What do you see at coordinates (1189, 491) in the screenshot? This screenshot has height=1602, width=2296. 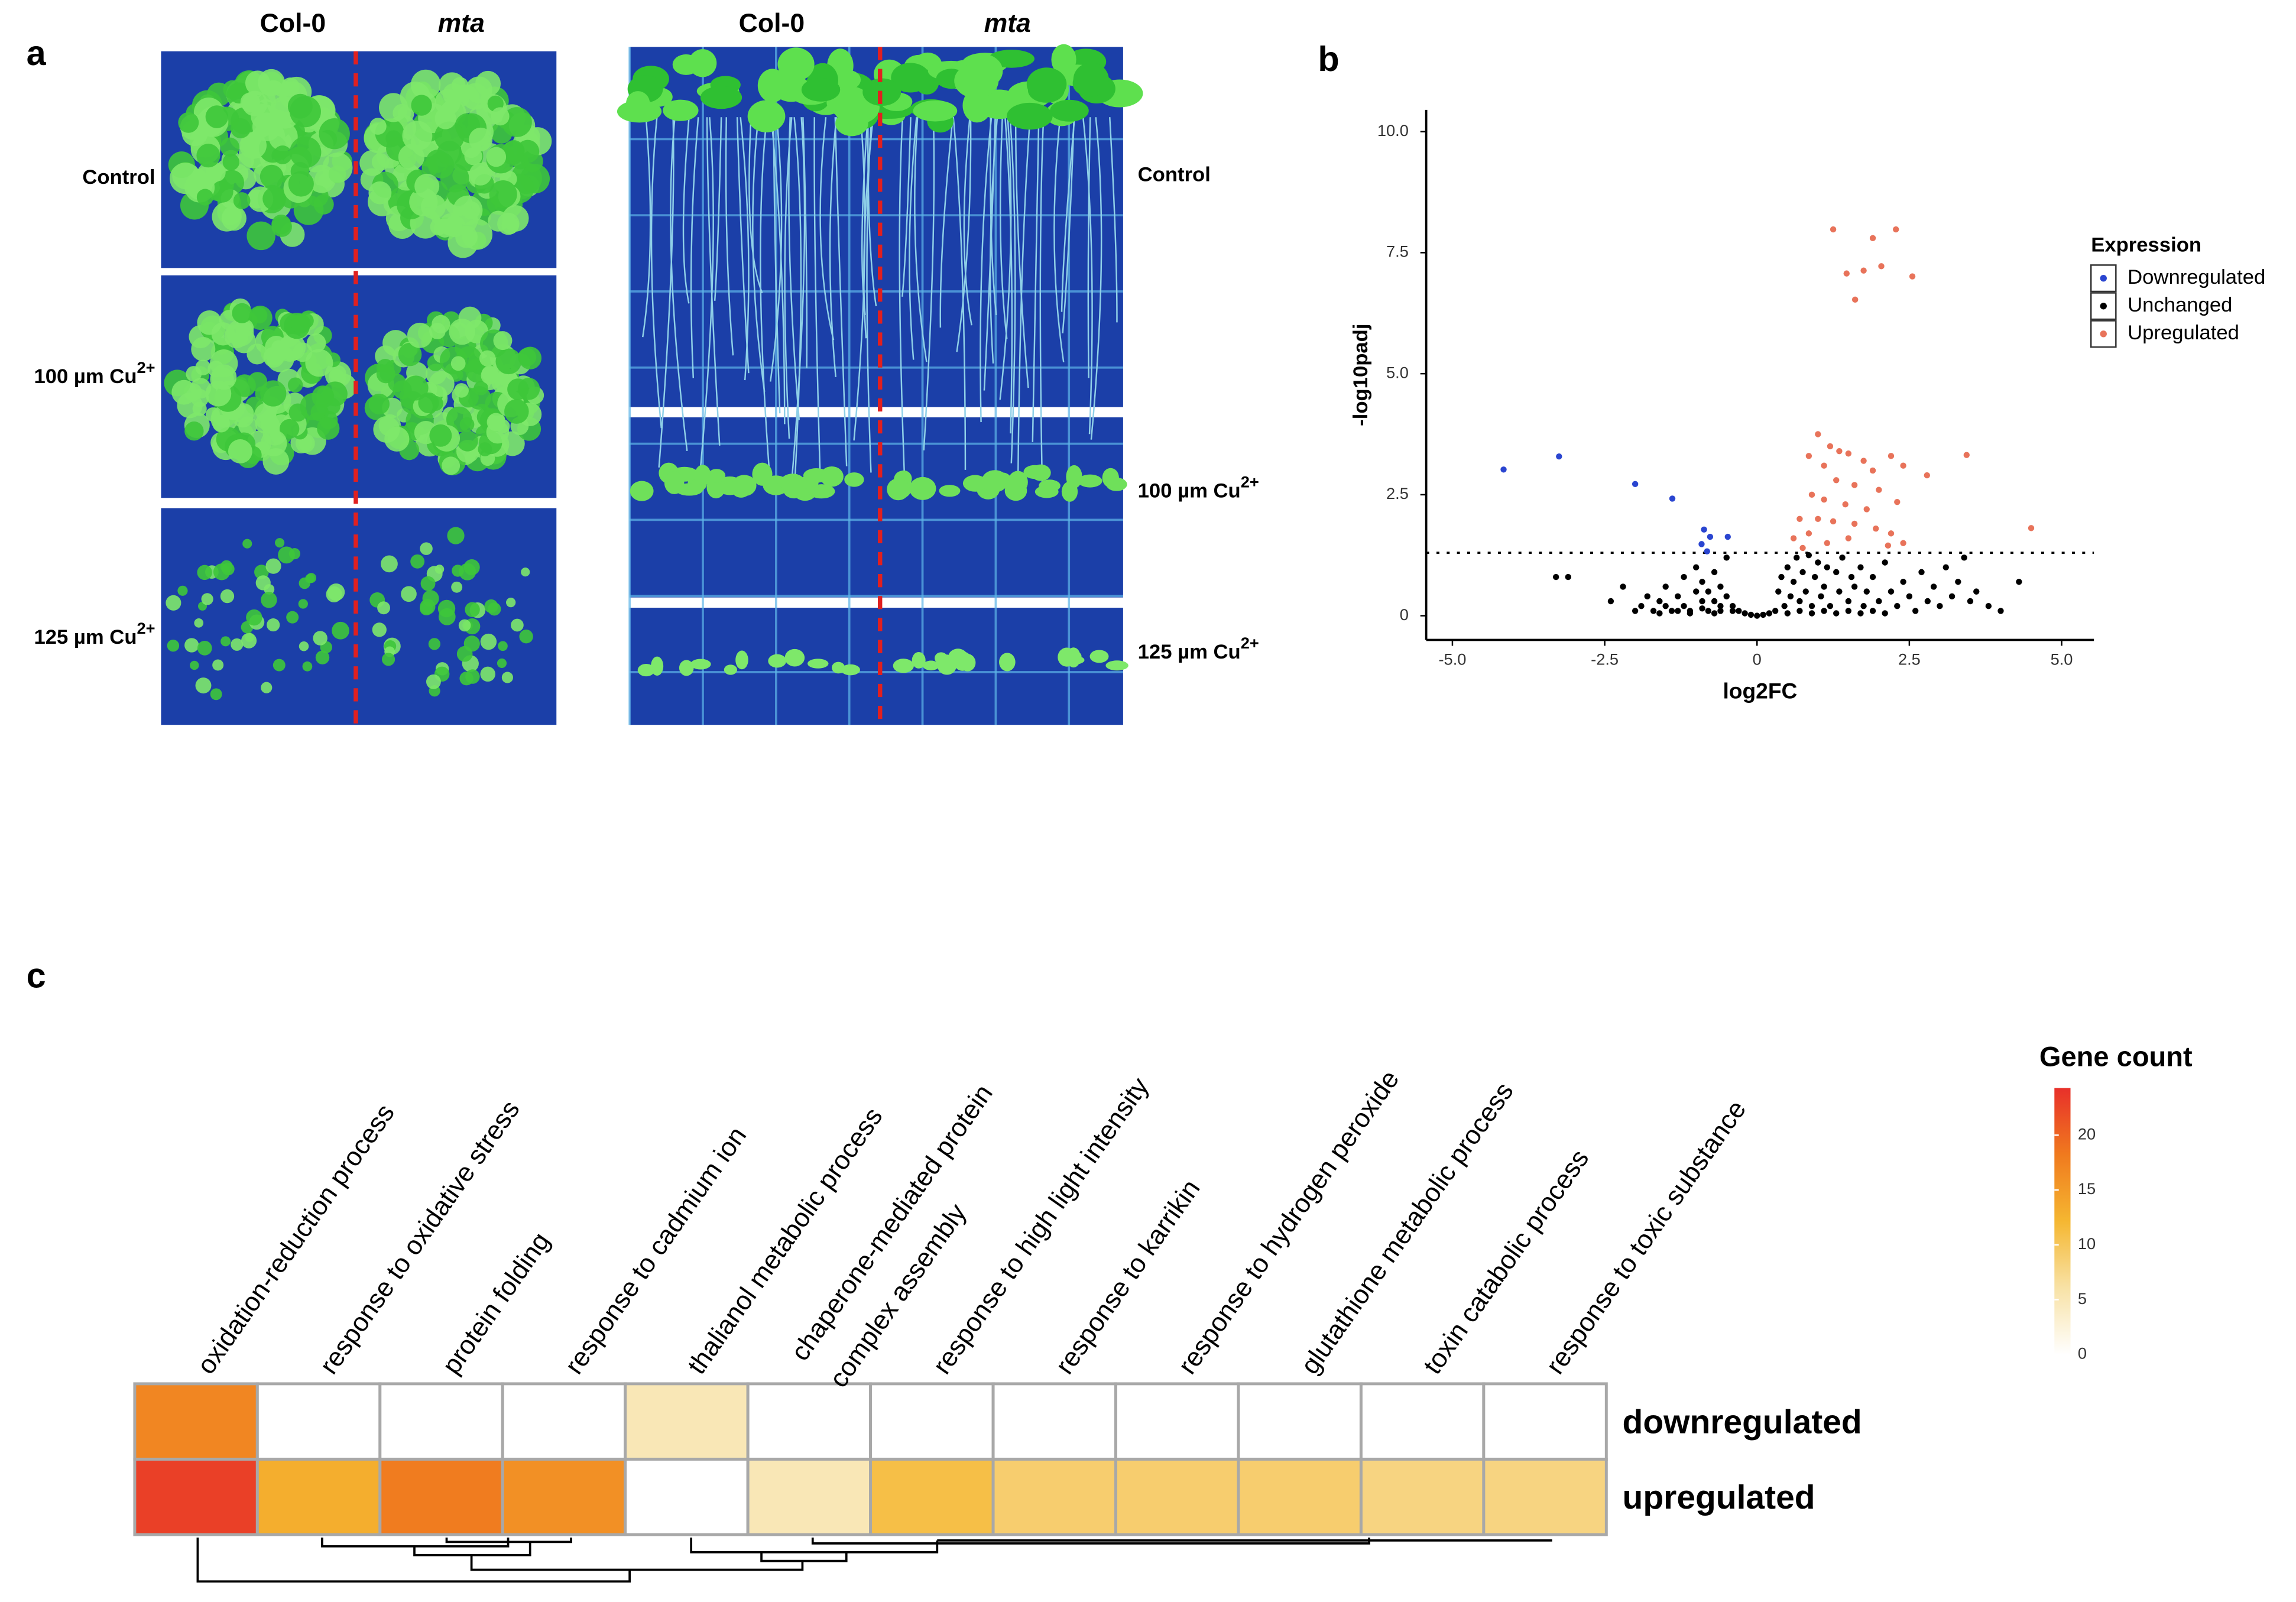 I see `row-label-text: 100 µm Cu` at bounding box center [1189, 491].